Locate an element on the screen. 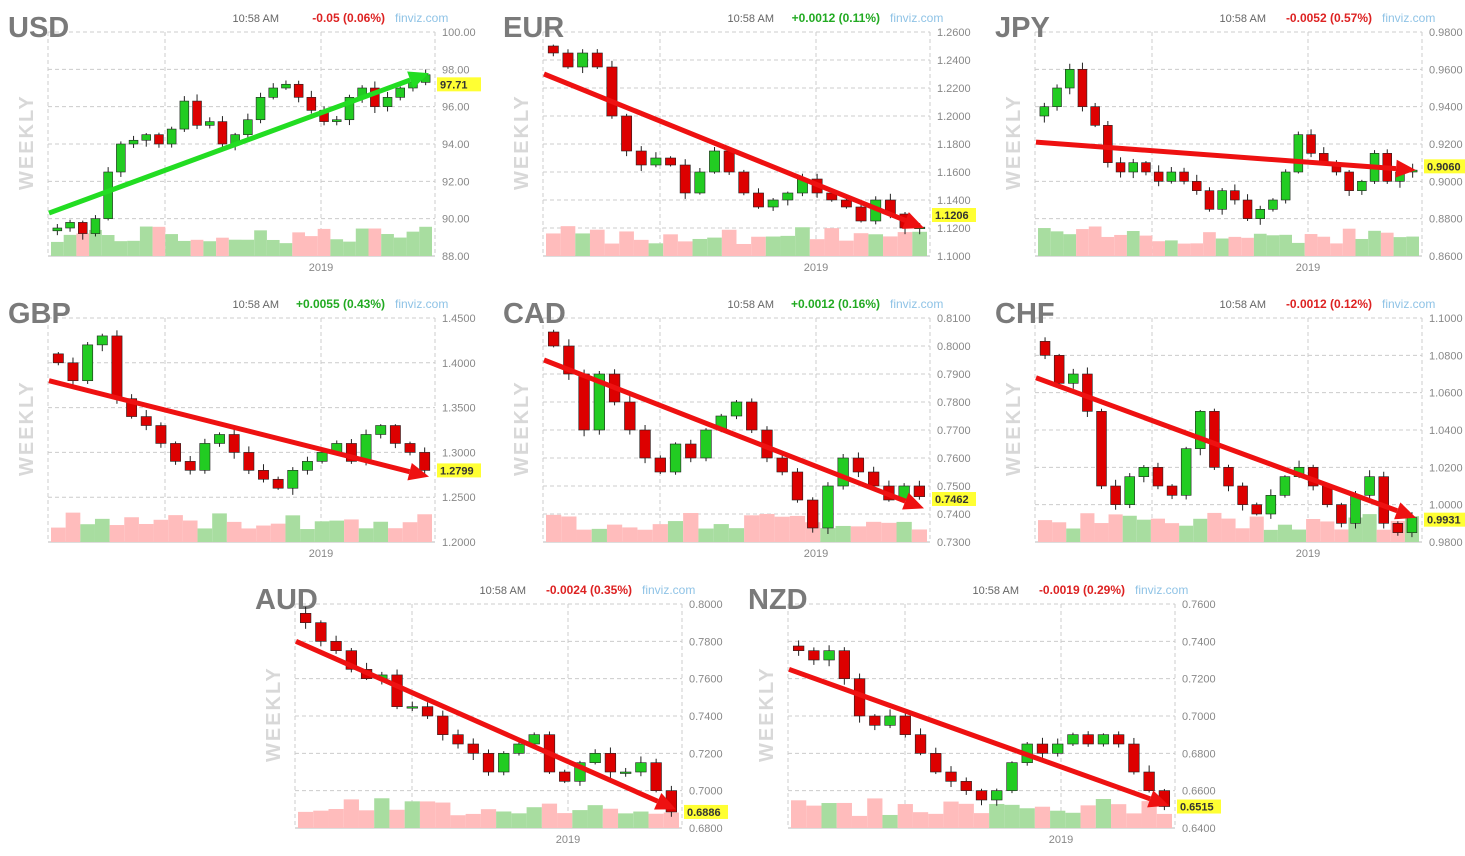 The width and height of the screenshot is (1465, 856). y-tick-label: 92.00 is located at coordinates (456, 182).